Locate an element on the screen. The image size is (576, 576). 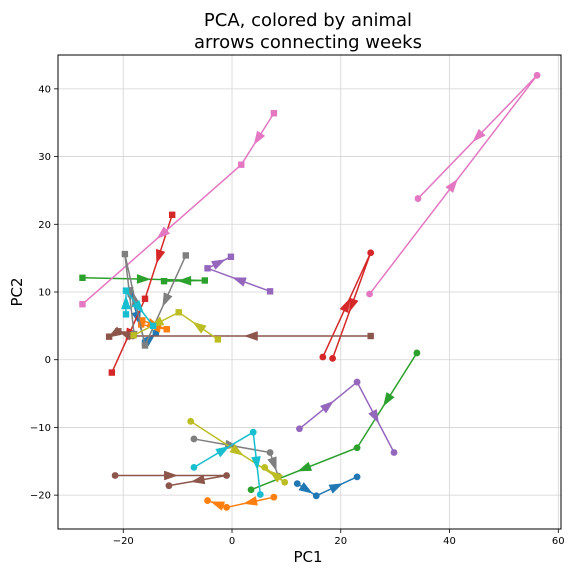
y-tick-label: 10 is located at coordinates (44, 293).